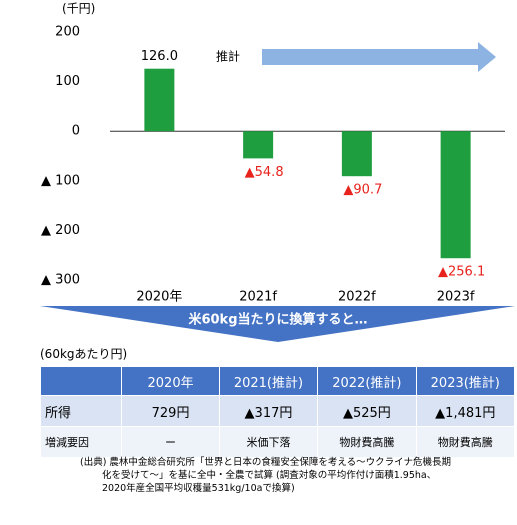  I want to click on data-label: ▲54.8, so click(264, 172).